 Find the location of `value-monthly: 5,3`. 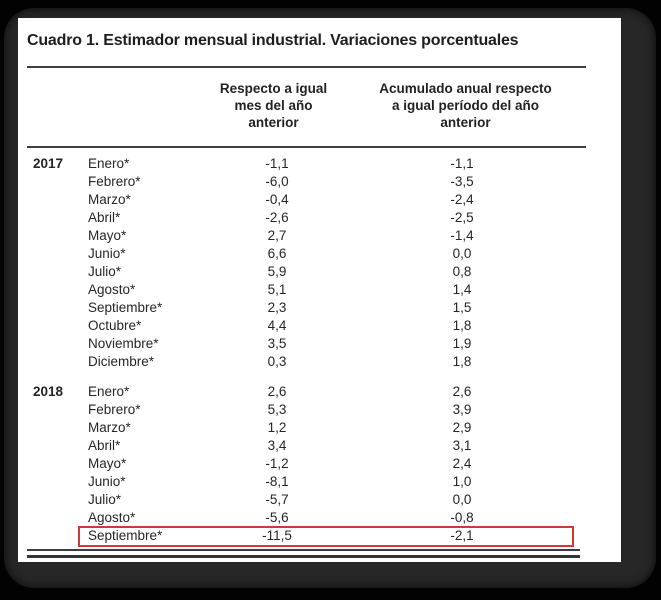

value-monthly: 5,3 is located at coordinates (277, 409).